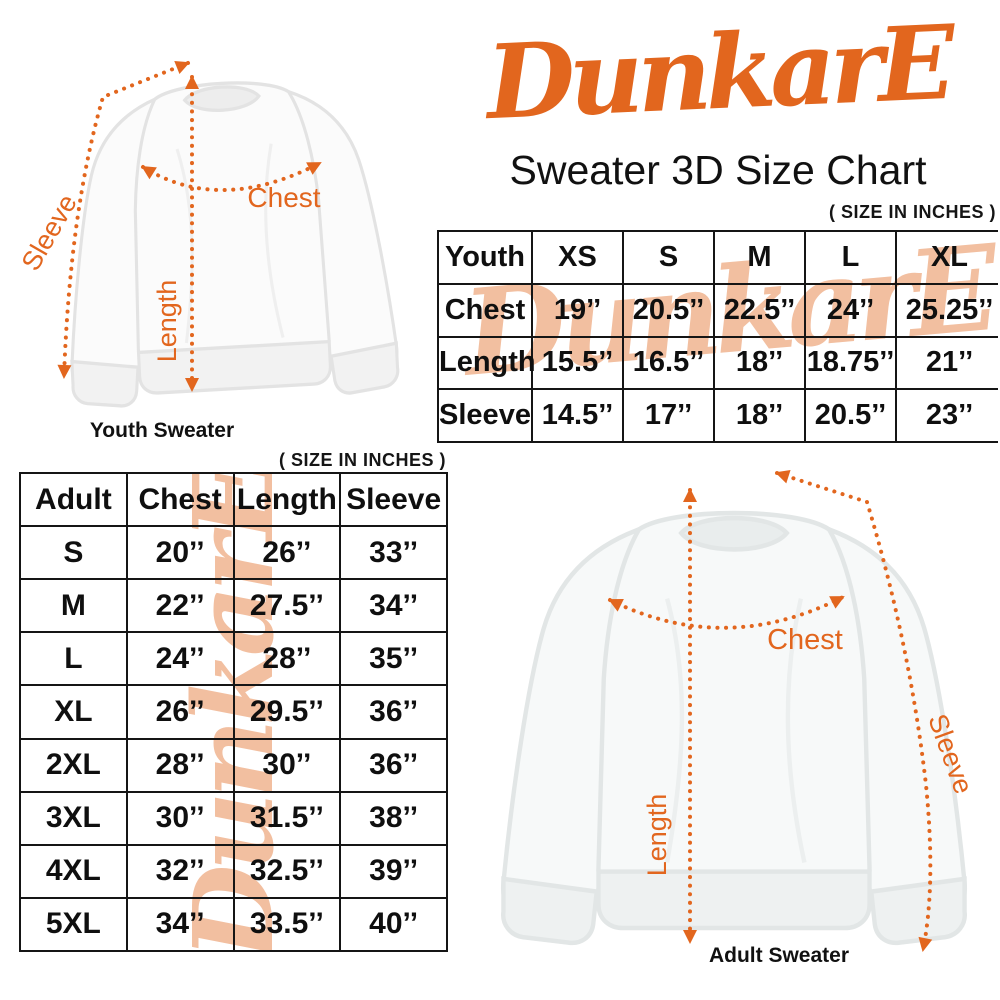  Describe the element at coordinates (73, 924) in the screenshot. I see `row-label: 5XL` at that location.